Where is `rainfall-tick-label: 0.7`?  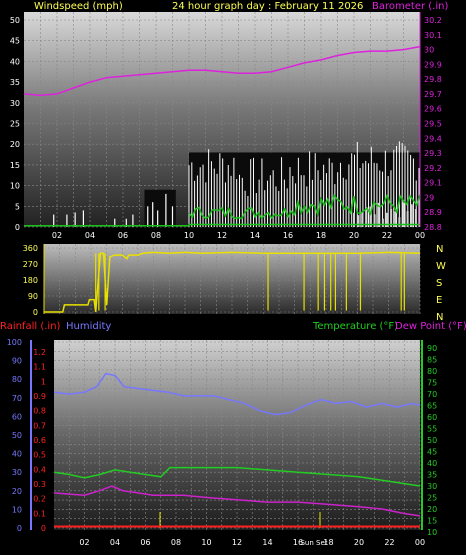
rainfall-tick-label: 0.7 is located at coordinates (39, 425).